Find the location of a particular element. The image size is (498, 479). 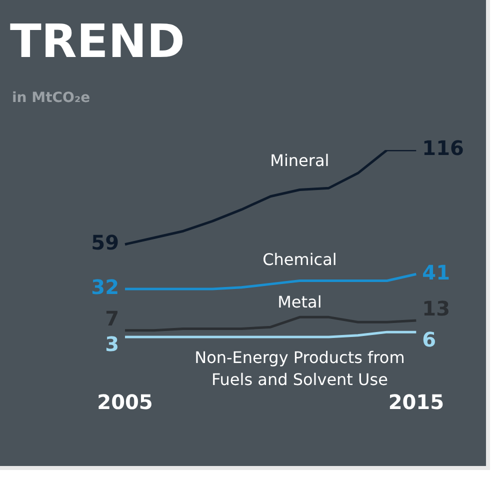

x-tick-label: 2005 is located at coordinates (125, 402).